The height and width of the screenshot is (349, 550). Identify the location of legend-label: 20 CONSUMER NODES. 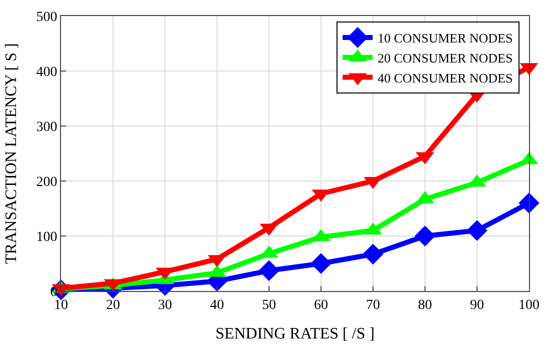
(445, 58).